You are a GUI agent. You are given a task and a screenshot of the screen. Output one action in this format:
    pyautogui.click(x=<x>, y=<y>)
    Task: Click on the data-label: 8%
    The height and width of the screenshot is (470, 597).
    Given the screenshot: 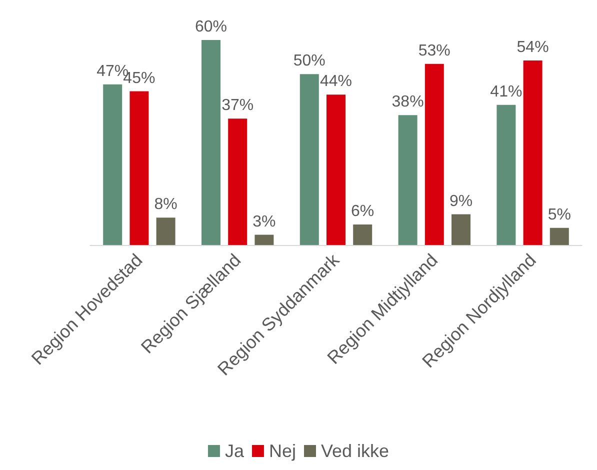 What is the action you would take?
    pyautogui.click(x=166, y=205)
    